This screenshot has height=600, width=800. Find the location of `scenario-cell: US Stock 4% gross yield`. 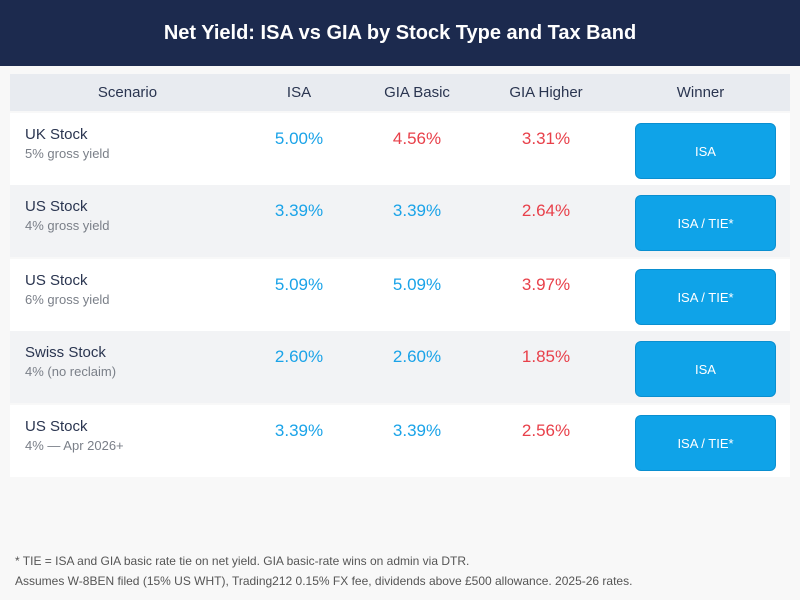

scenario-cell: US Stock 4% gross yield is located at coordinates (127, 221).